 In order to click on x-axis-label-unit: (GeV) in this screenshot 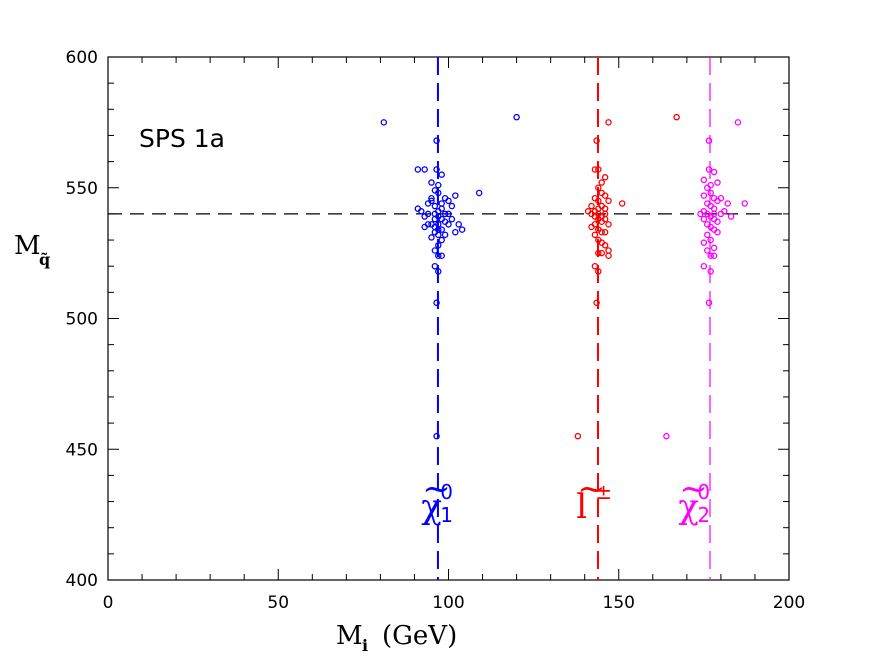, I will do `click(419, 636)`.